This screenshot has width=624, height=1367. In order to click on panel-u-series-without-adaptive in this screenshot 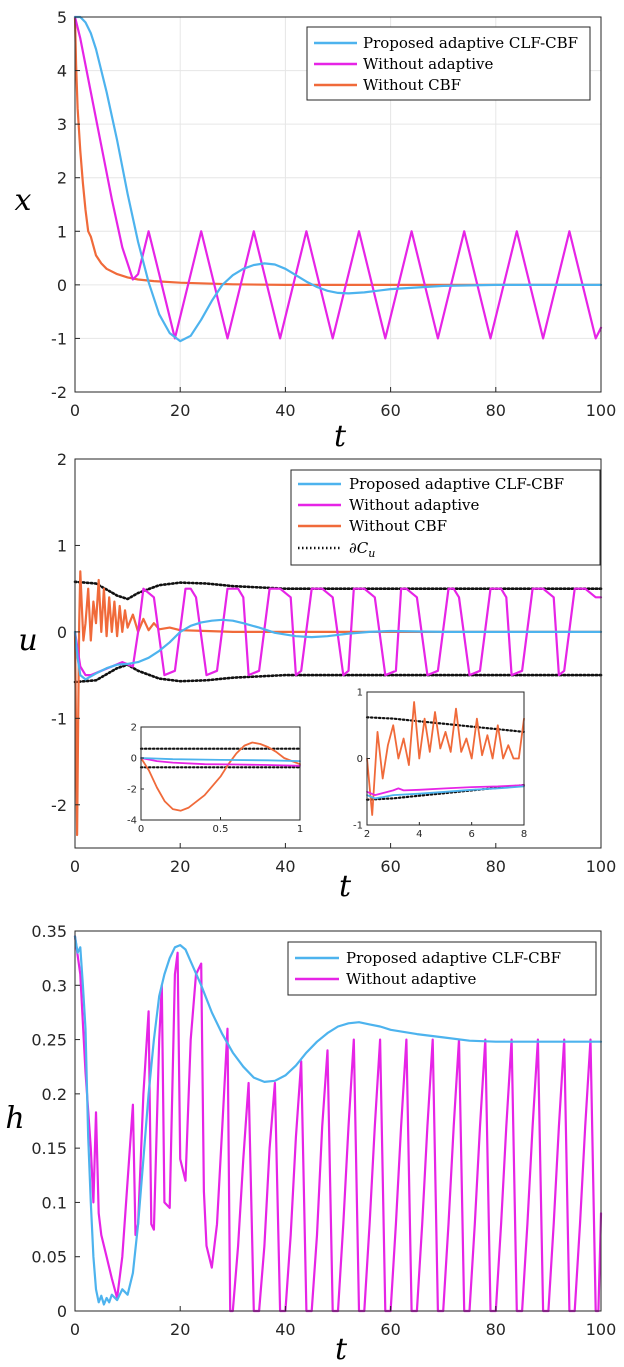, I will do `click(338, 632)`.